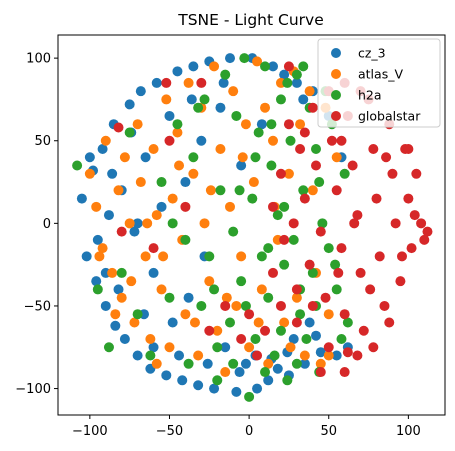  Describe the element at coordinates (250, 20) in the screenshot. I see `chart-title: TSNE - Light Curve` at that location.